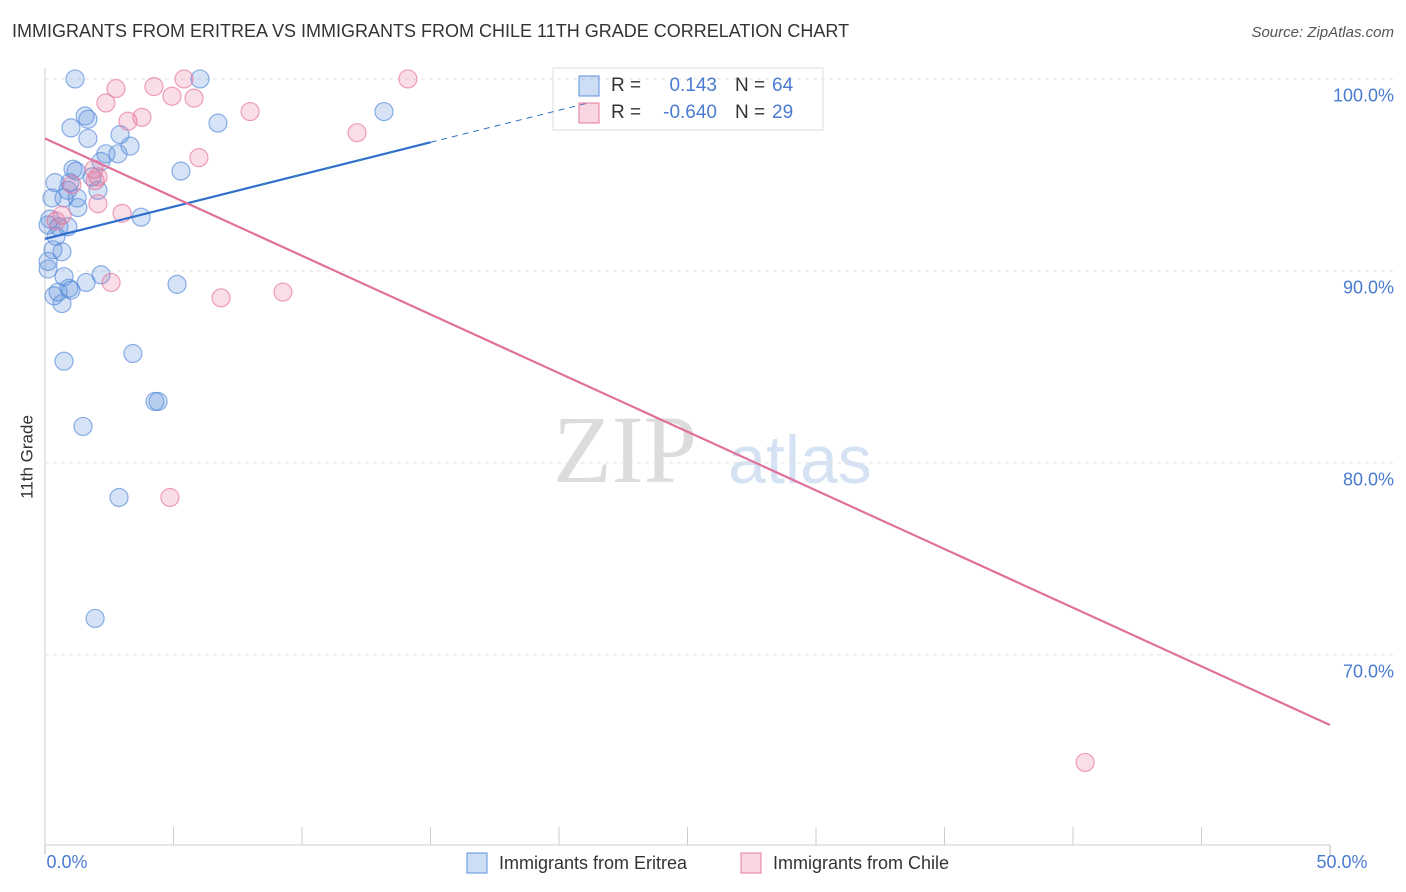  Describe the element at coordinates (26, 457) in the screenshot. I see `y-axis-label: 11th Grade` at that location.